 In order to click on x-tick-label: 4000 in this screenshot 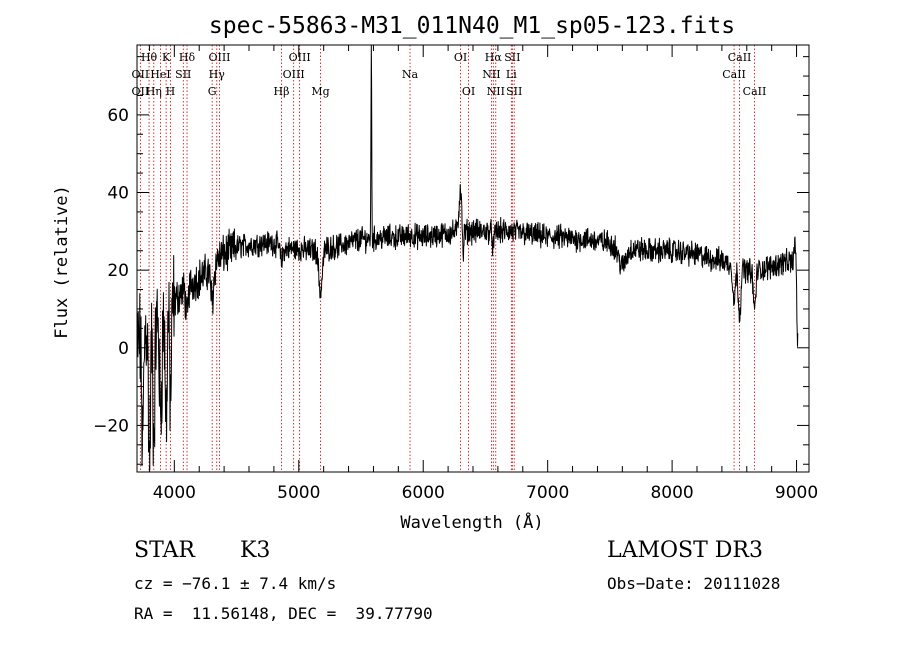, I will do `click(174, 493)`.